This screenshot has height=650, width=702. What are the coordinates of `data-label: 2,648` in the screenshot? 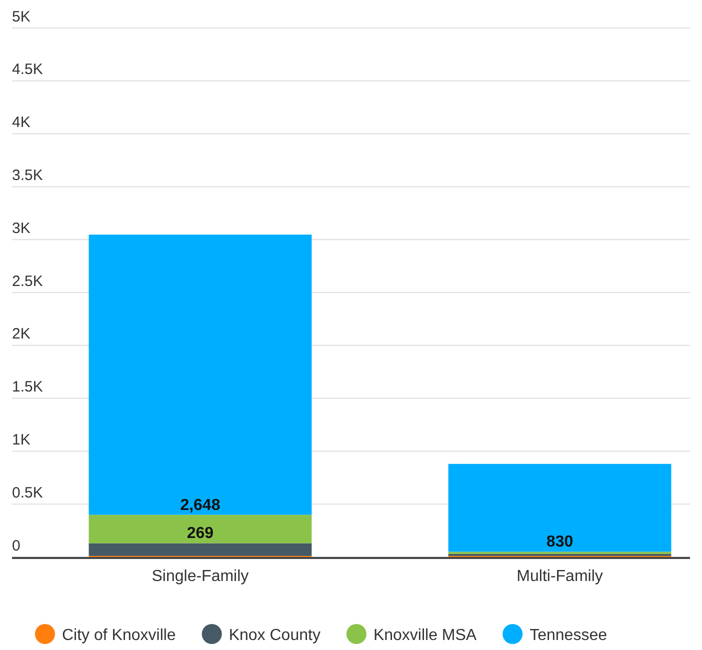 It's located at (200, 505).